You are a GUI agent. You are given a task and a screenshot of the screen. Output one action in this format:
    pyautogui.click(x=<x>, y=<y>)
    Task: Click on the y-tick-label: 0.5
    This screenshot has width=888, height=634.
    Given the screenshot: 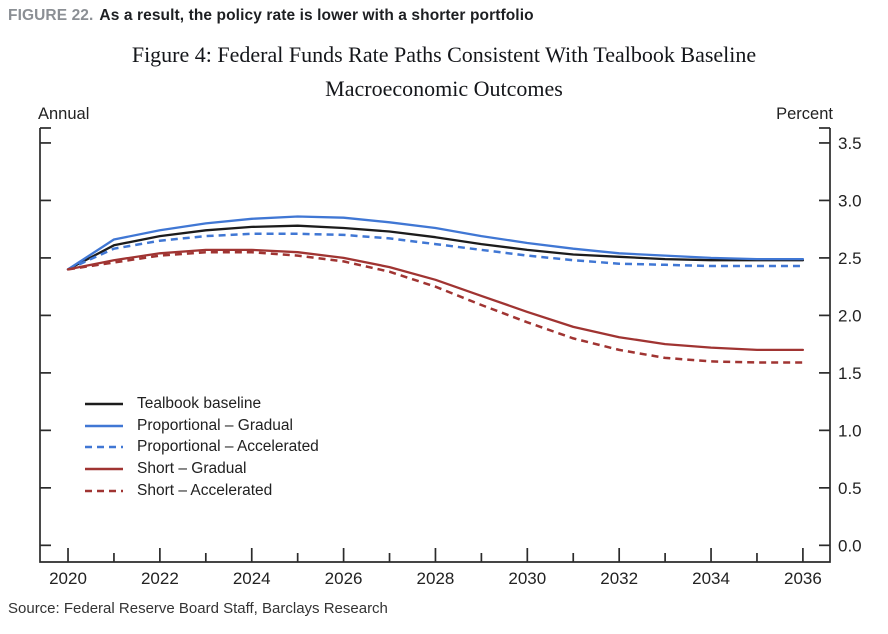 What is the action you would take?
    pyautogui.click(x=850, y=488)
    